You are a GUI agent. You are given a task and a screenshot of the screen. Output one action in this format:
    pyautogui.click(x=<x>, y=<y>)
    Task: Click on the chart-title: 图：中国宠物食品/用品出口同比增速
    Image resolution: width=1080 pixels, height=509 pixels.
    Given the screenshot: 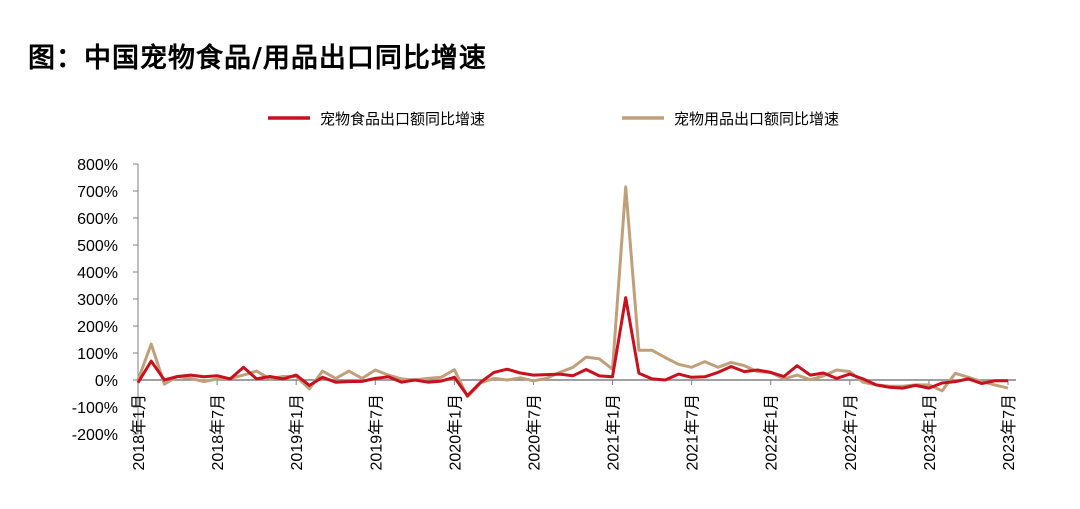 What is the action you would take?
    pyautogui.click(x=257, y=58)
    